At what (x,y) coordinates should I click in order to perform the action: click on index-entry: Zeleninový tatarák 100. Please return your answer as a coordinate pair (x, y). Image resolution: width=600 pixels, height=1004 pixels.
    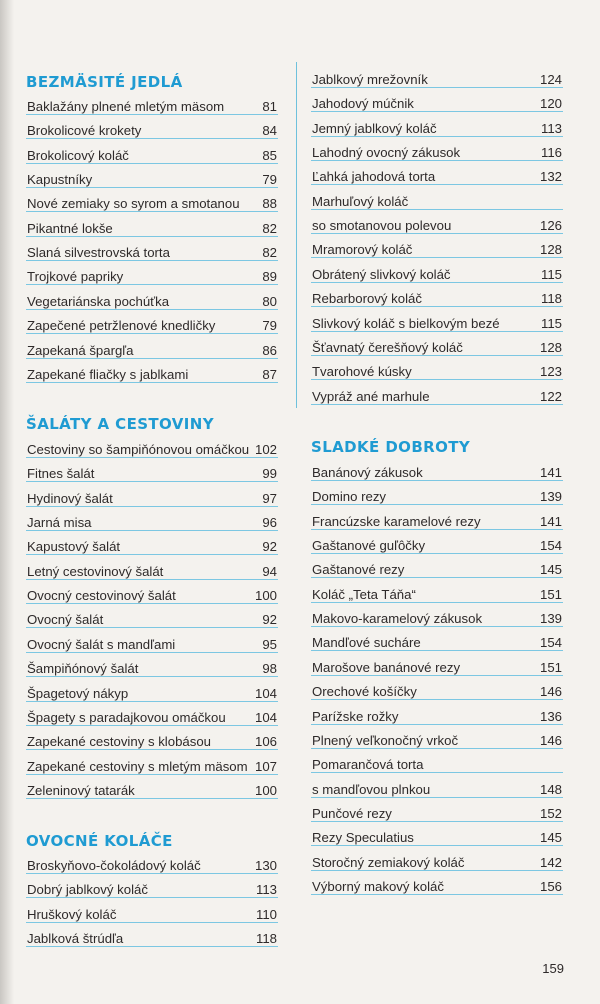
    Looking at the image, I should click on (152, 789).